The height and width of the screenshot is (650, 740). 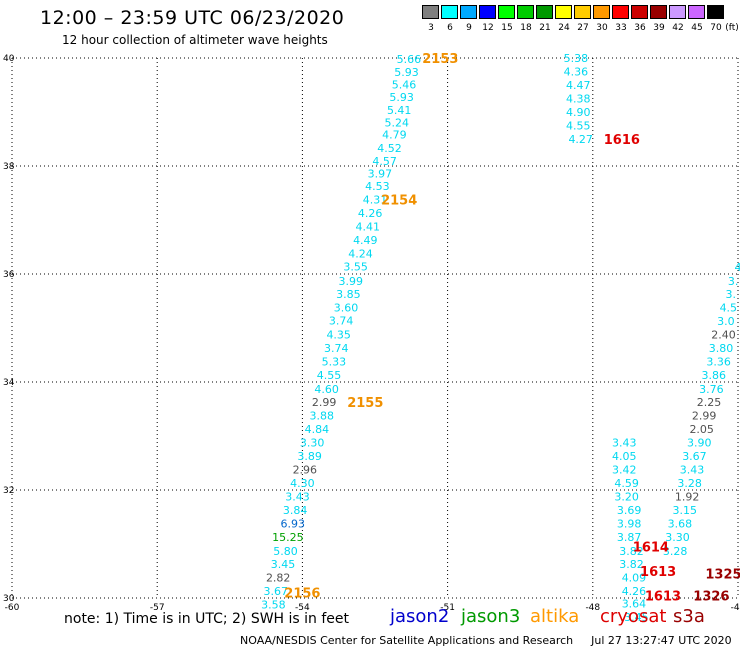 I want to click on wave-height-value: 4.84, so click(x=317, y=429).